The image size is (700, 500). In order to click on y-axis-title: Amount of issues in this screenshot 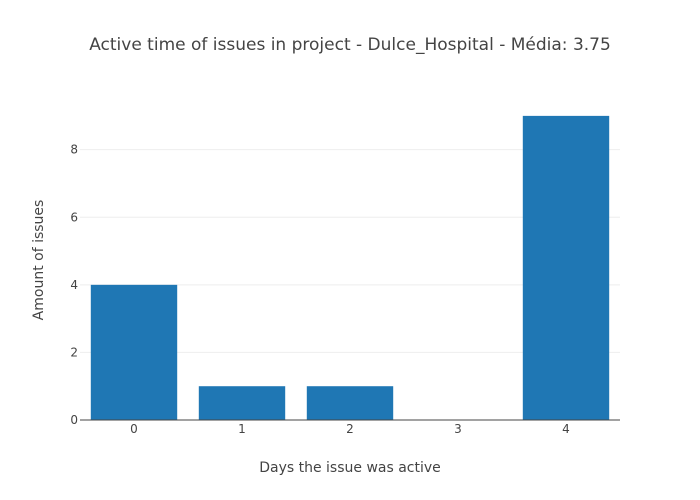, I will do `click(39, 260)`.